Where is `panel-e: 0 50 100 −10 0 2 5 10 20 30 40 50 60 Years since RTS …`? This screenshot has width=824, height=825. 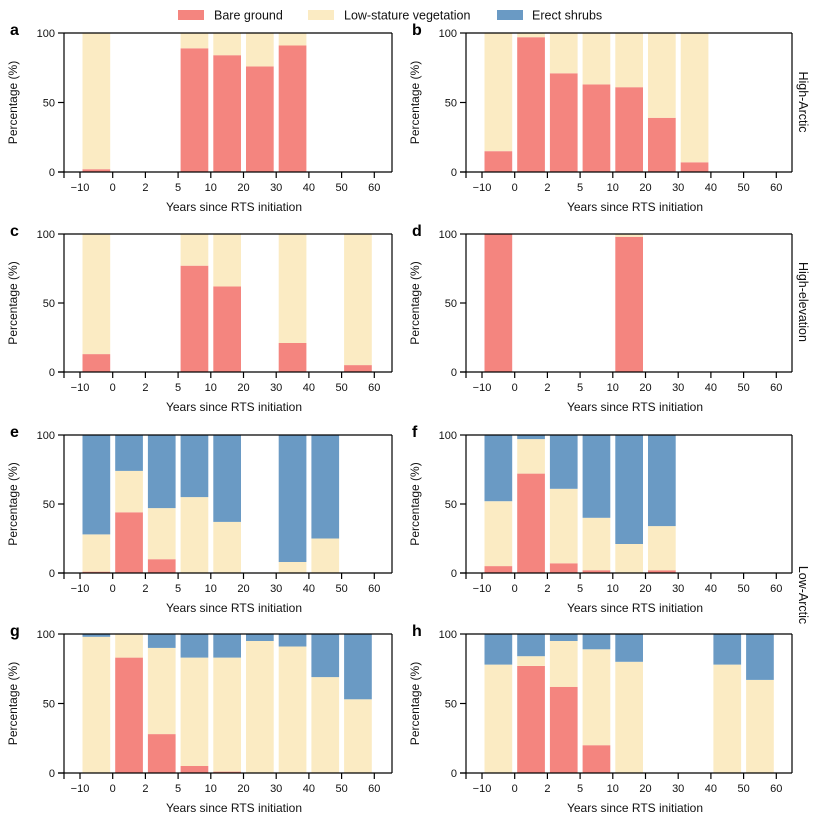 panel-e: 0 50 100 −10 0 2 5 10 20 30 40 50 60 Years since RTS … is located at coordinates (199, 519).